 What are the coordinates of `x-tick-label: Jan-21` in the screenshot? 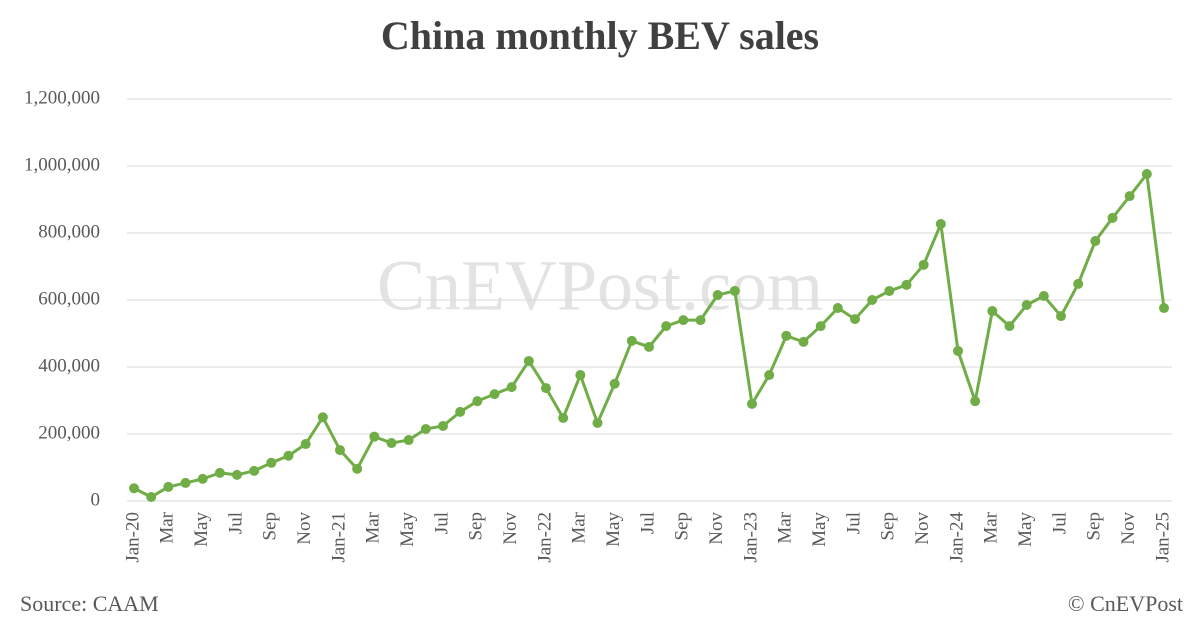 It's located at (338, 537).